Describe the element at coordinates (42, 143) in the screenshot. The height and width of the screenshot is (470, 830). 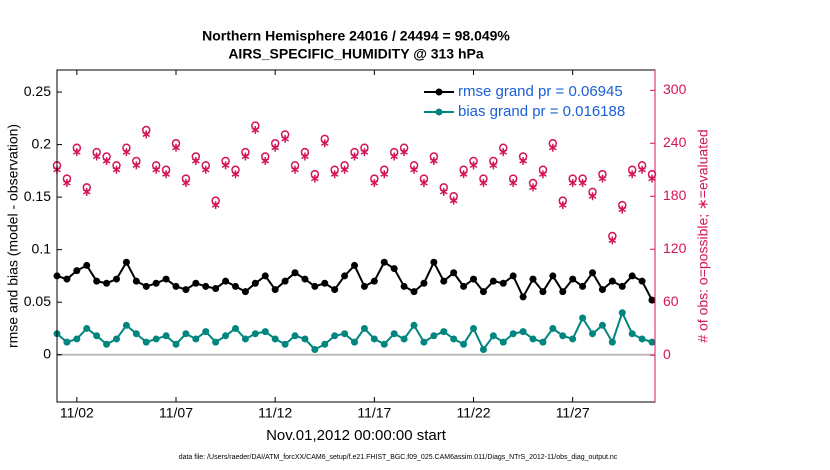
I see `y-tick-label: 0.2` at that location.